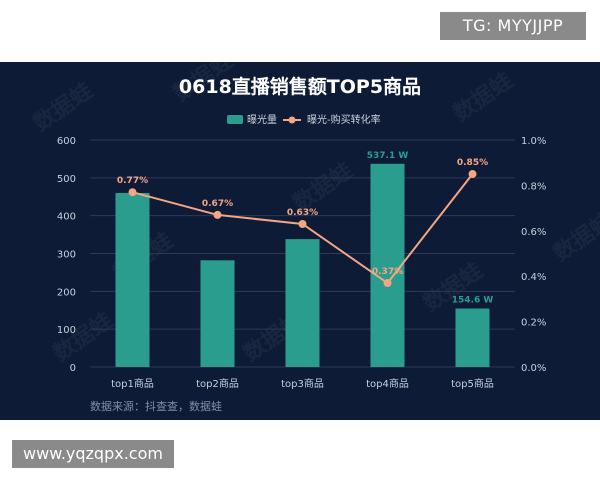 This screenshot has height=480, width=600. Describe the element at coordinates (533, 368) in the screenshot. I see `right-tick-label: 0.0%` at that location.